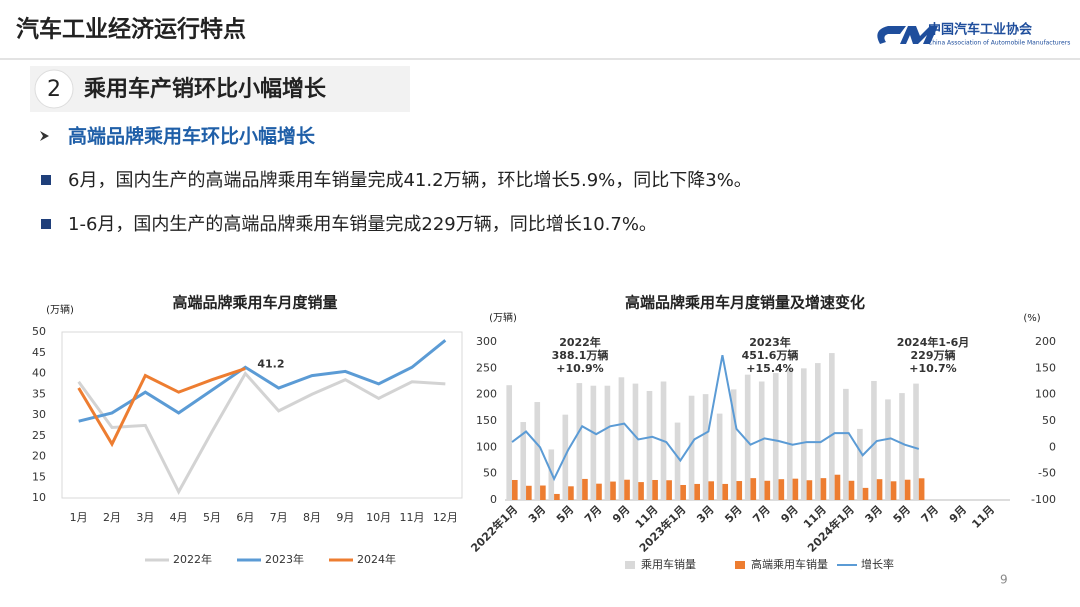  I want to click on x-tick-label: 2月, so click(112, 517).